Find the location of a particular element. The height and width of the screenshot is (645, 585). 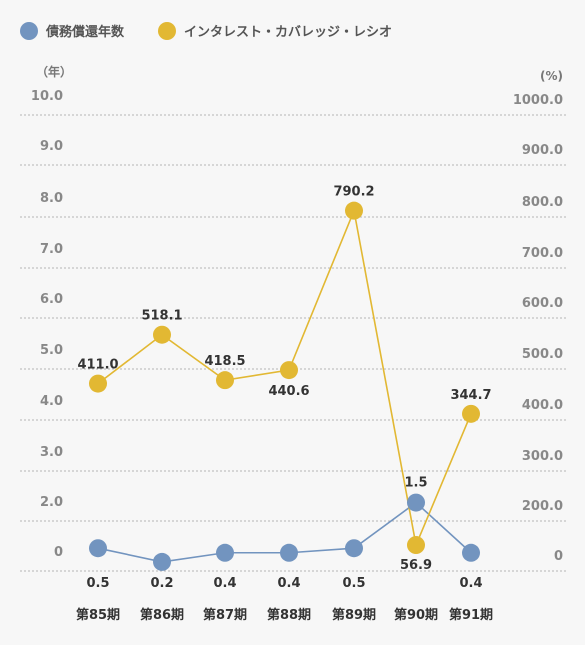

right-axis-tick-label: 800.0 is located at coordinates (542, 202).